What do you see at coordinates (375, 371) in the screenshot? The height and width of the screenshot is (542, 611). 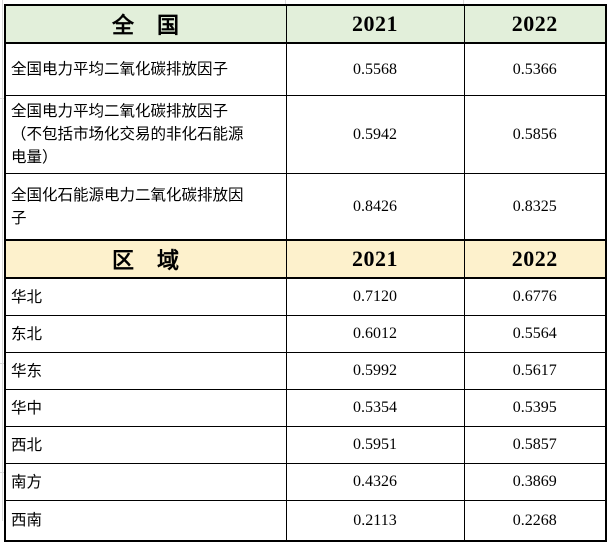 I see `value-2021-cell: 0.5992` at bounding box center [375, 371].